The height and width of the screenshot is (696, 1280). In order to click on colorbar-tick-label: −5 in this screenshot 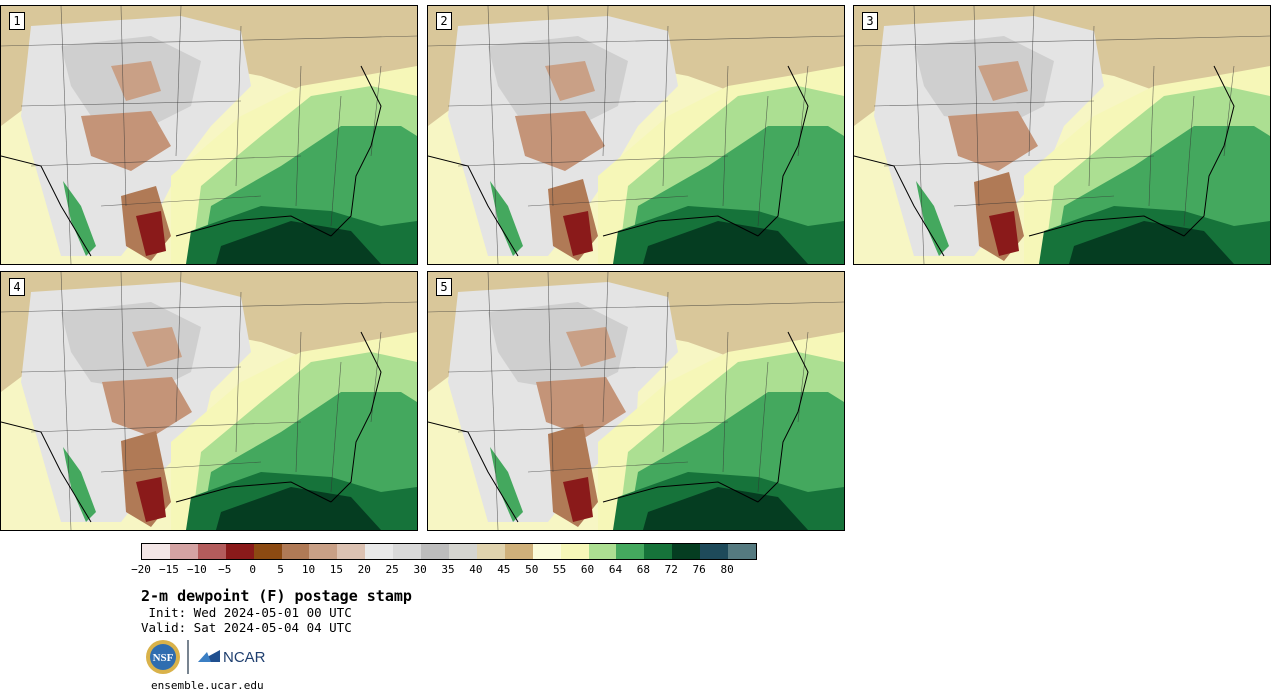, I will do `click(225, 569)`.